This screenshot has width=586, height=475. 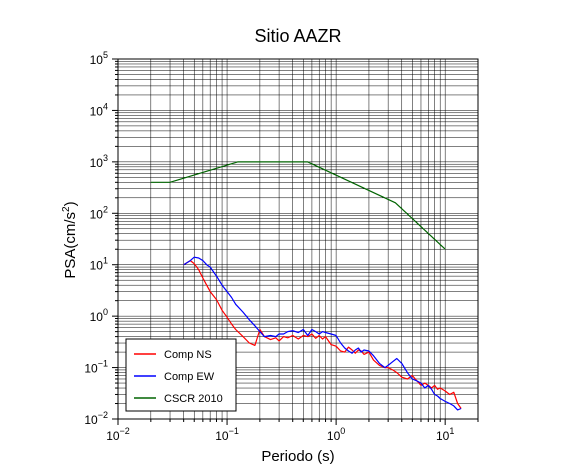 What do you see at coordinates (188, 355) in the screenshot?
I see `legend-label-ns: Comp NS` at bounding box center [188, 355].